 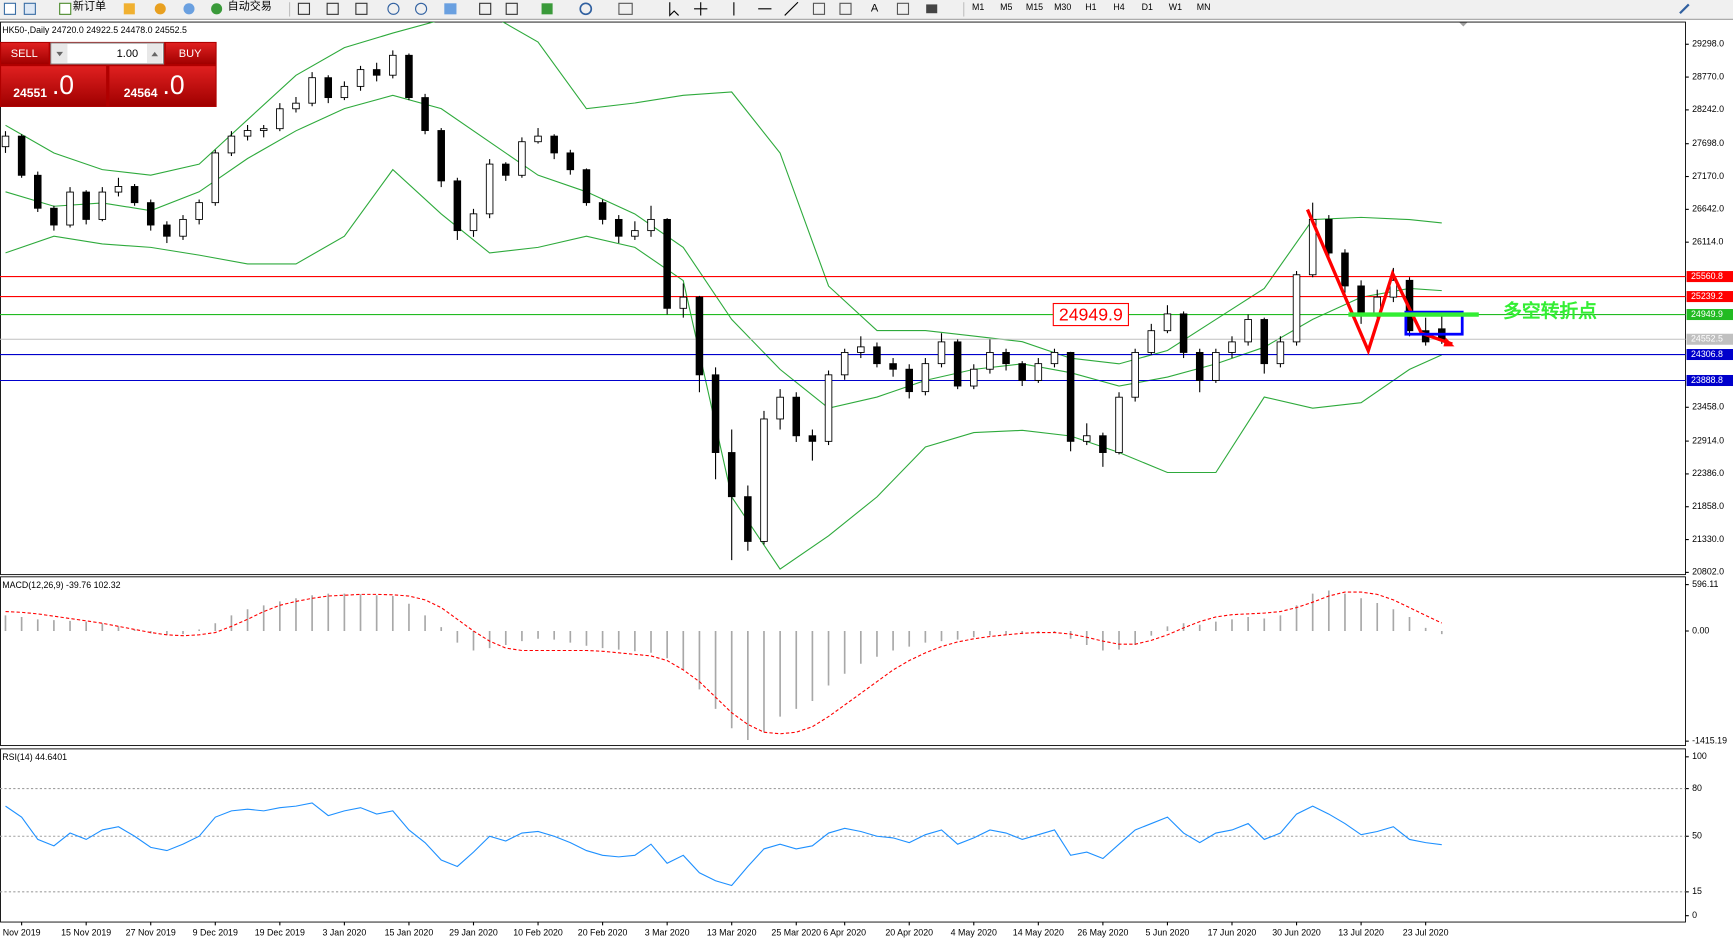 What do you see at coordinates (1708, 176) in the screenshot?
I see `y-tick-label: 27170.0` at bounding box center [1708, 176].